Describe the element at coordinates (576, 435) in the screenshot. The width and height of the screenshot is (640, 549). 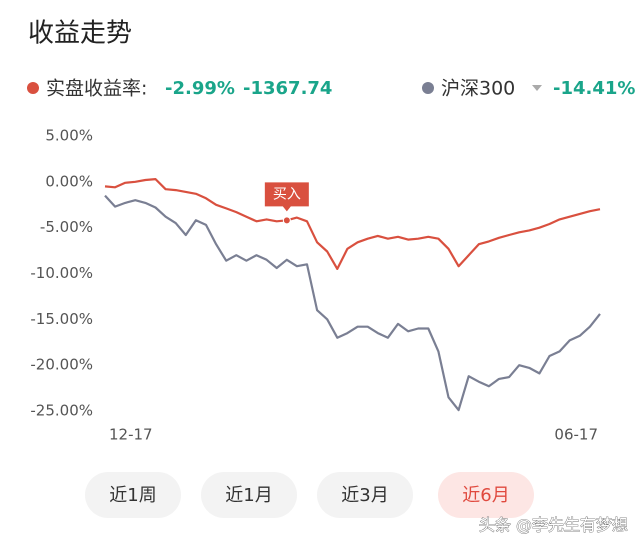
I see `x-tick-label: 06-17` at that location.